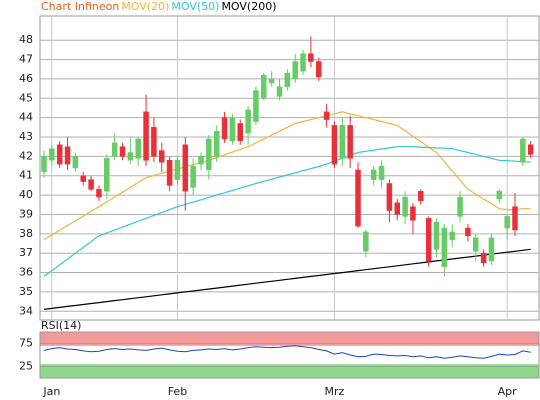 Image resolution: width=540 pixels, height=400 pixels. I want to click on y-tick-label: 37, so click(26, 252).